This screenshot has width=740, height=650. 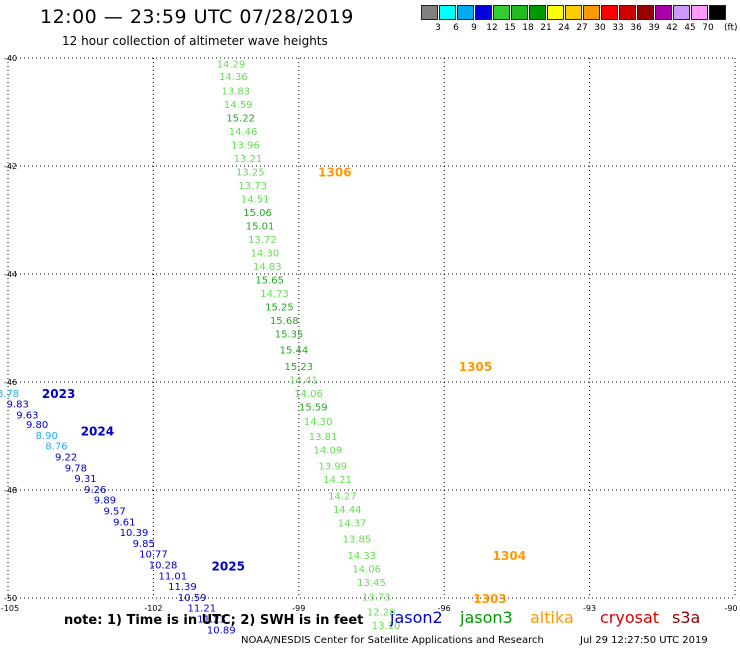 What do you see at coordinates (416, 617) in the screenshot?
I see `satellite-jason2: jason2` at bounding box center [416, 617].